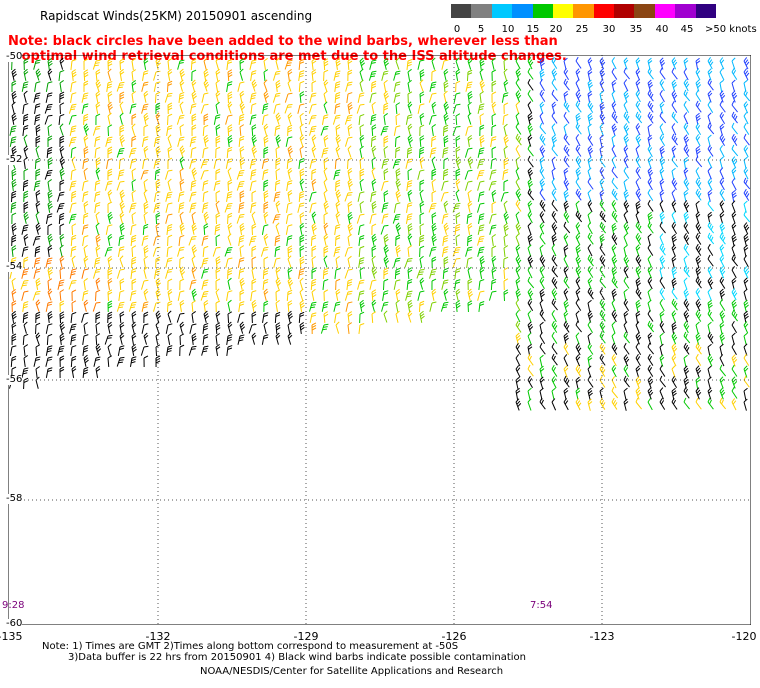  Describe the element at coordinates (461, 11) in the screenshot. I see `legend-swatch` at that location.